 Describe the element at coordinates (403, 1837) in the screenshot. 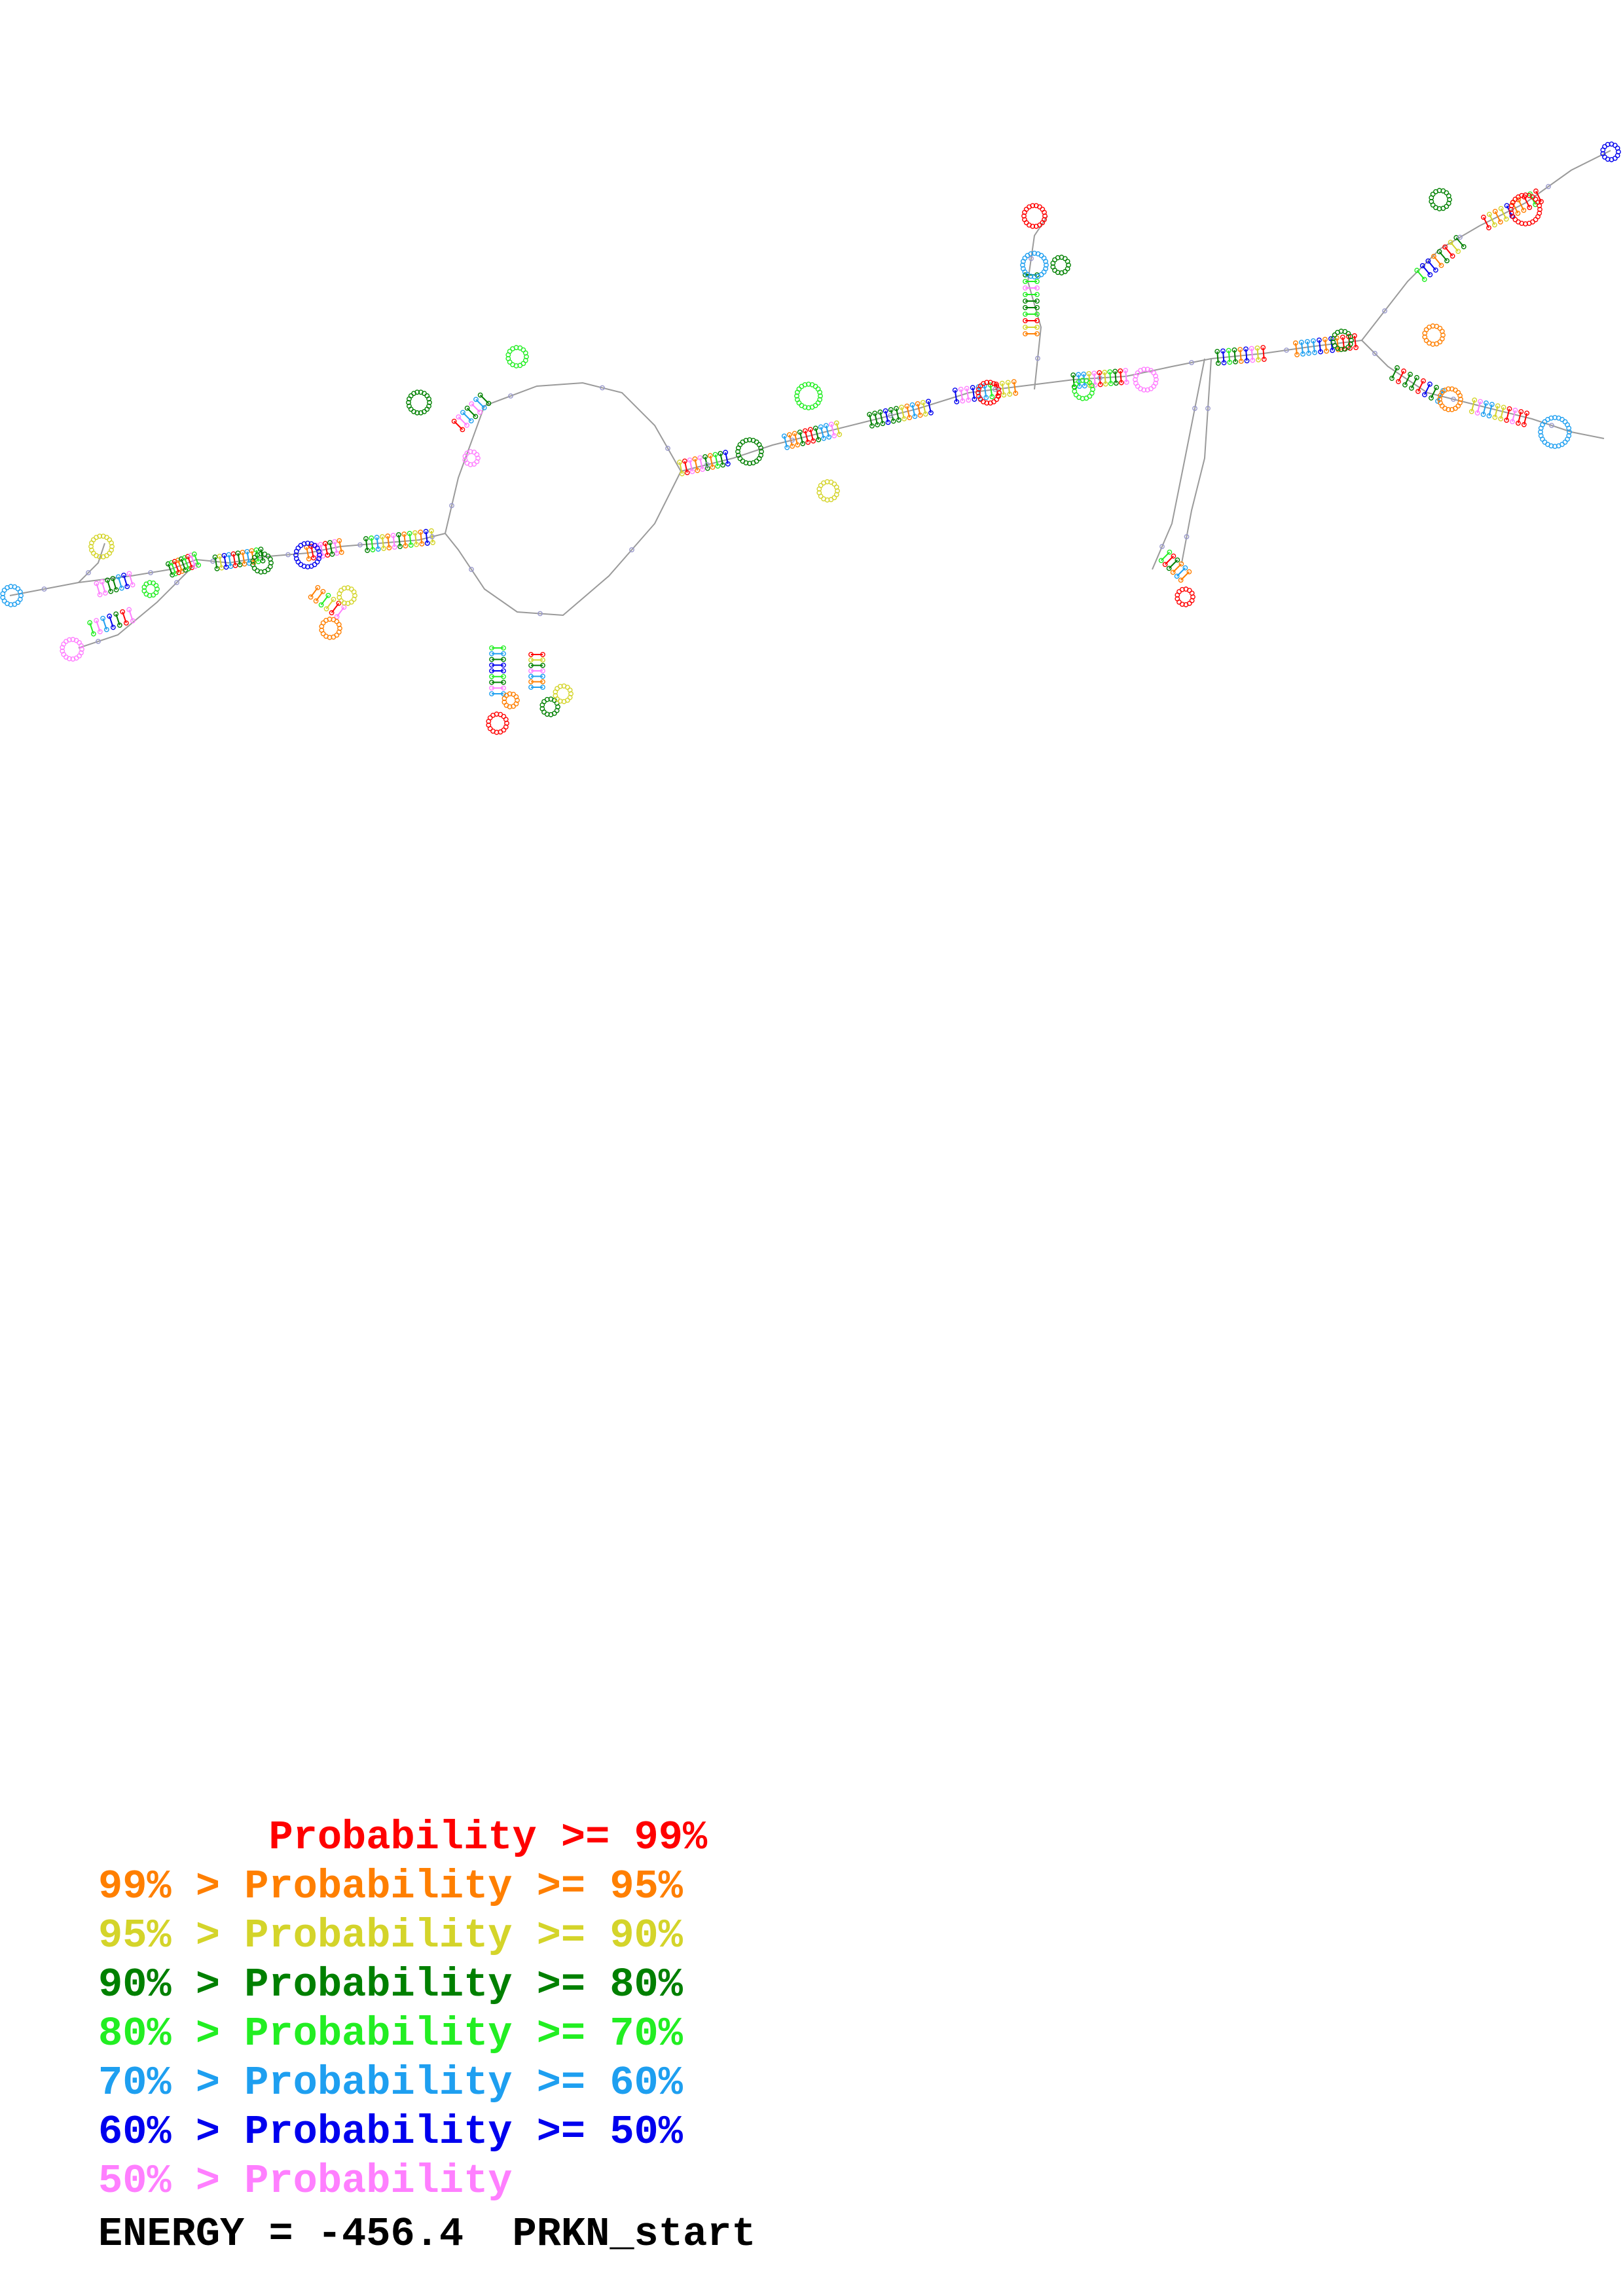

I see `legend-row: Probability >= 99%` at that location.